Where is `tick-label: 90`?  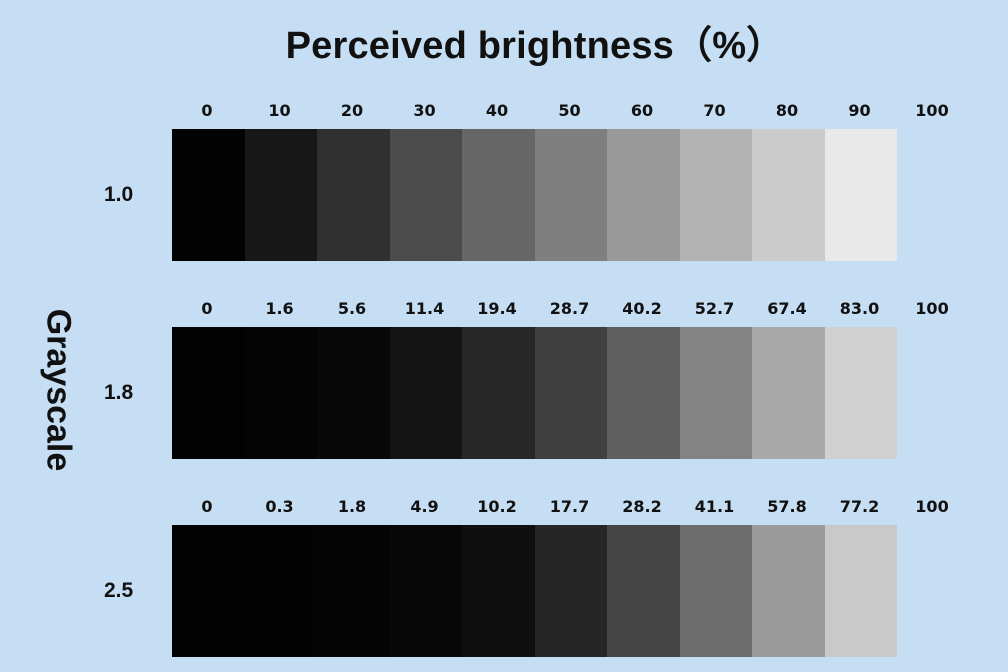 tick-label: 90 is located at coordinates (859, 110).